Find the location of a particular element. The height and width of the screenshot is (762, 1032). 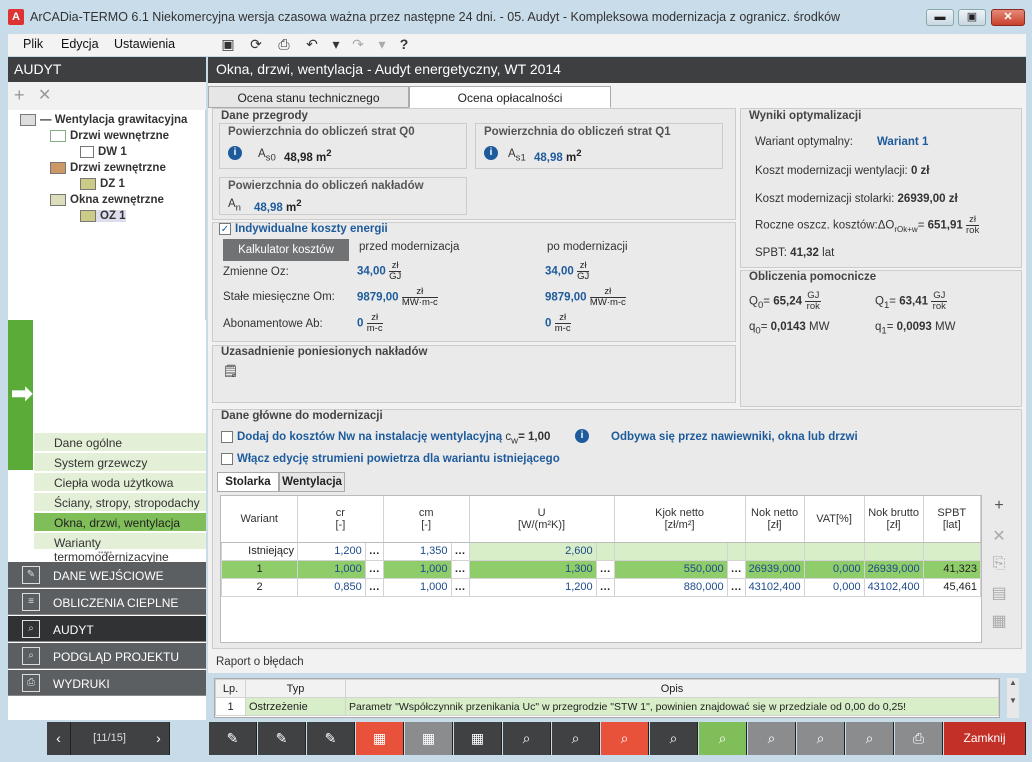

undo-icon: ↶ is located at coordinates (312, 44).